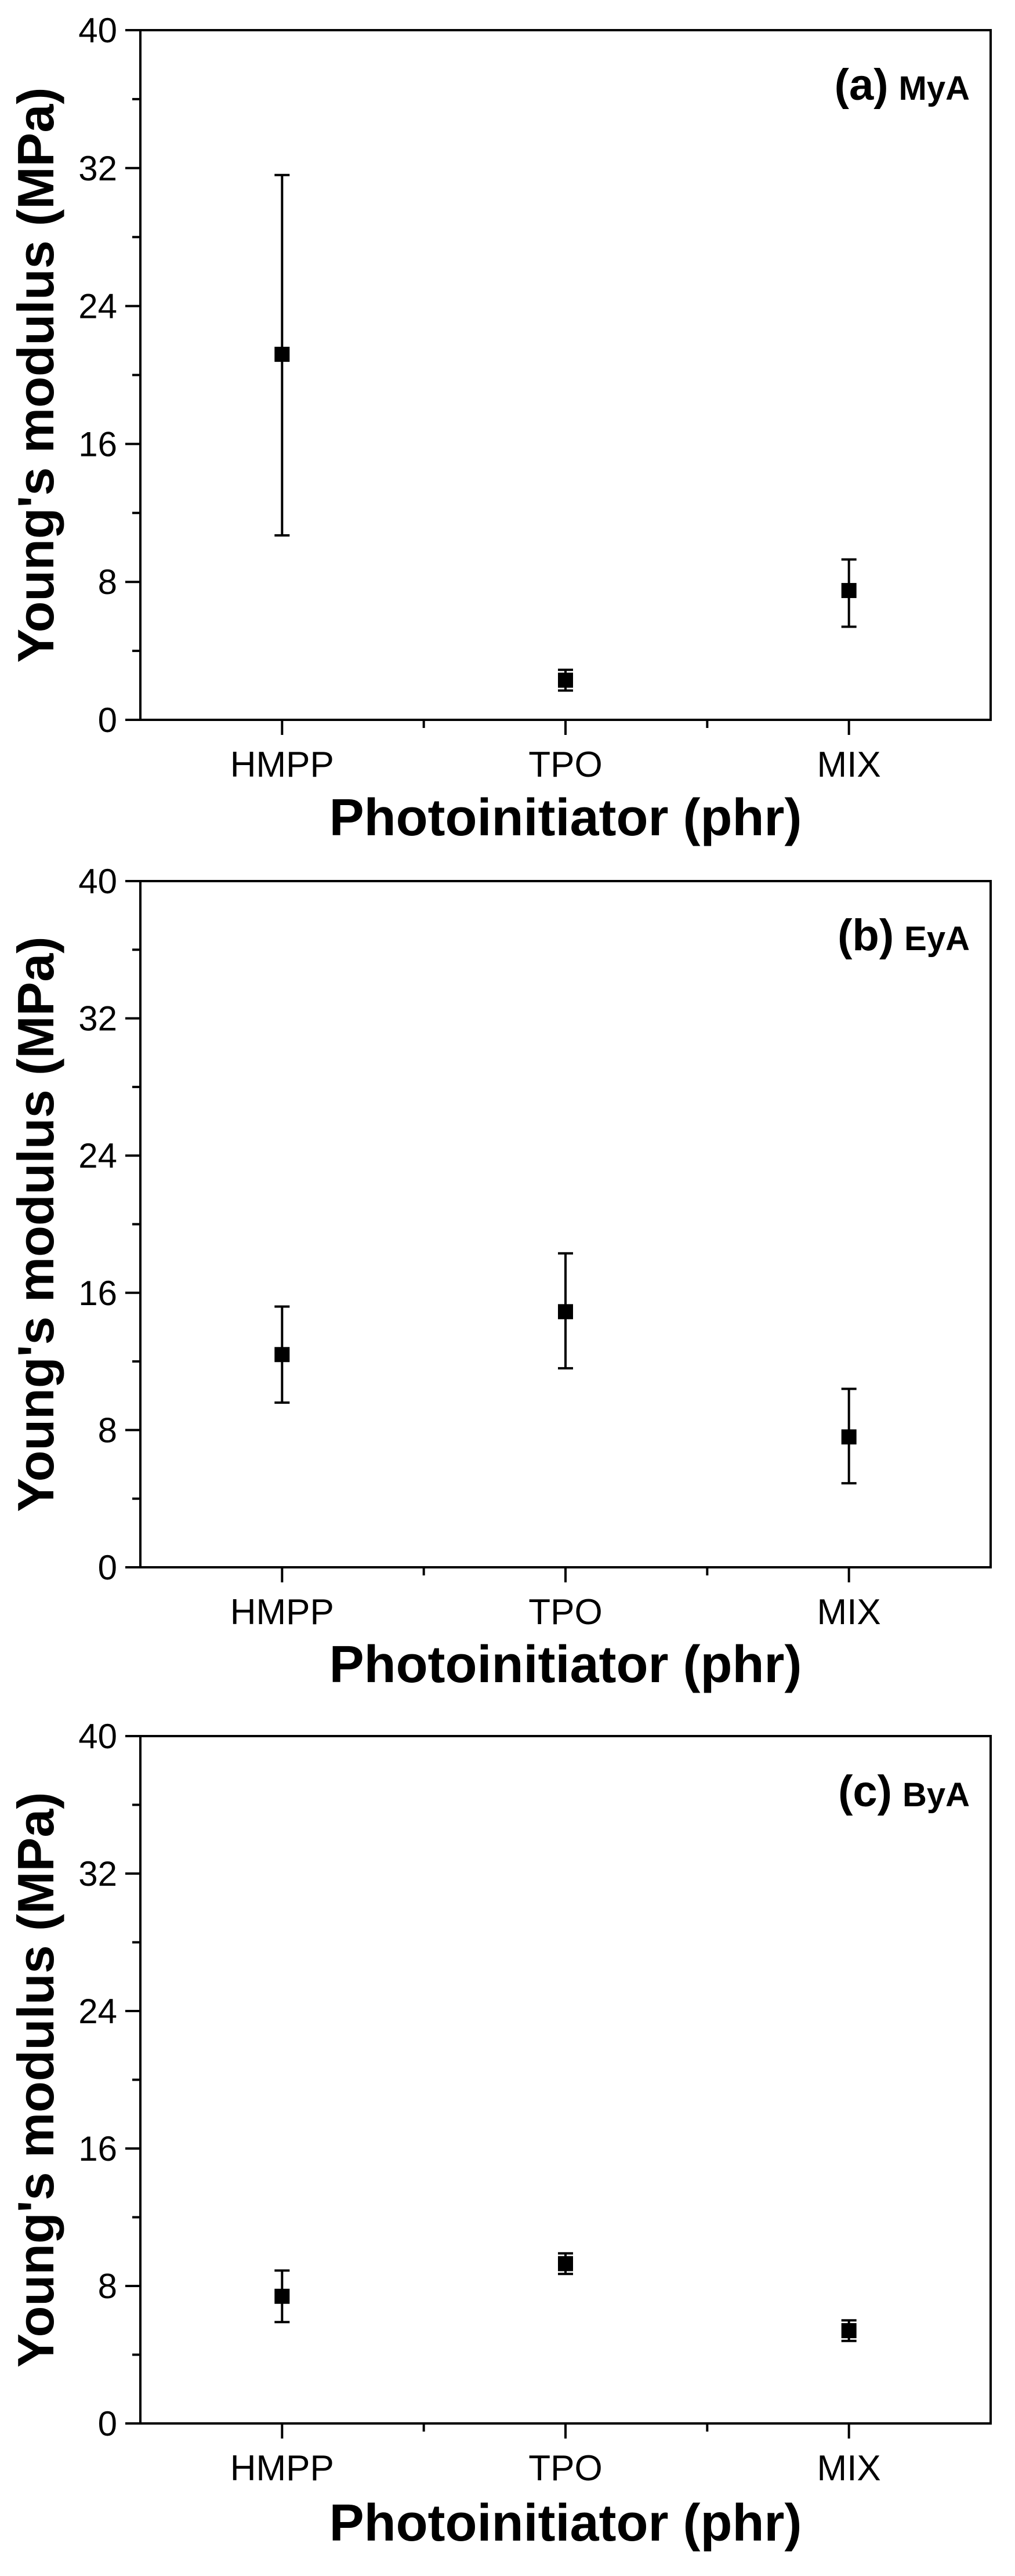  What do you see at coordinates (937, 939) in the screenshot?
I see `panel-sample-name: EyA` at bounding box center [937, 939].